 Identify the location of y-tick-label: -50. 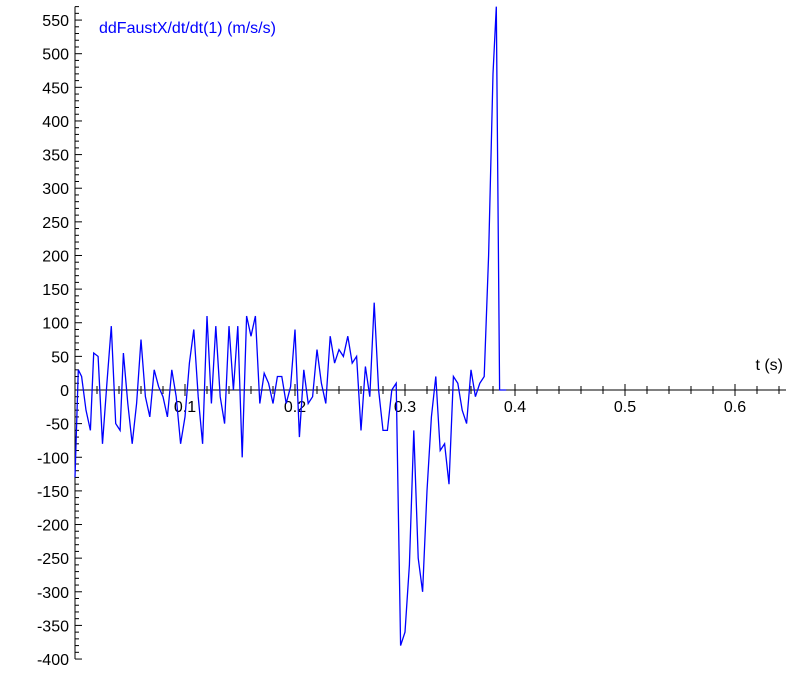
(57, 425).